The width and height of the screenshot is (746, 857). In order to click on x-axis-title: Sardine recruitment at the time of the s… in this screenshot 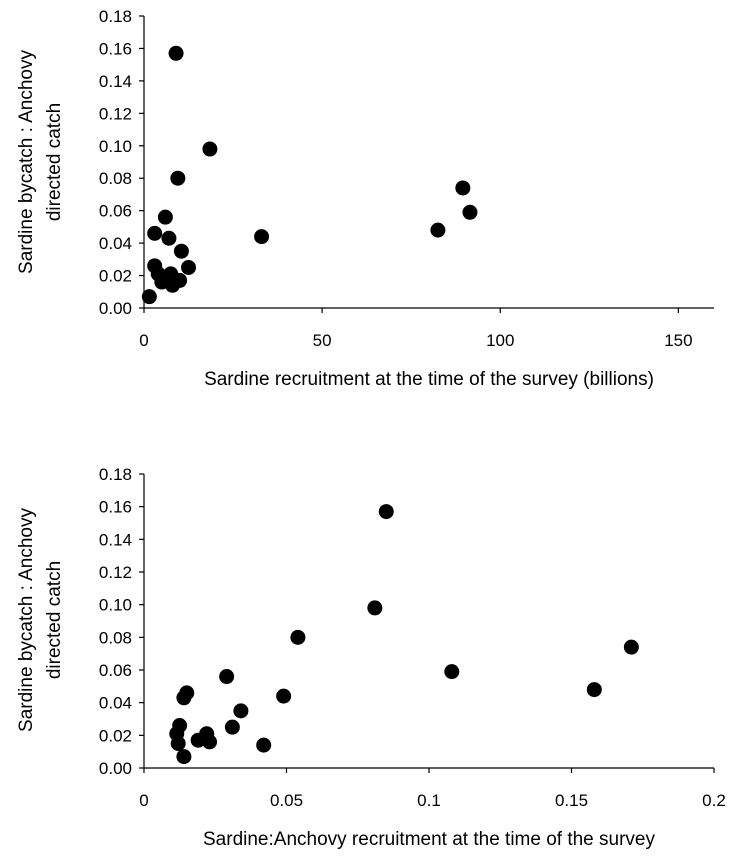, I will do `click(429, 379)`.